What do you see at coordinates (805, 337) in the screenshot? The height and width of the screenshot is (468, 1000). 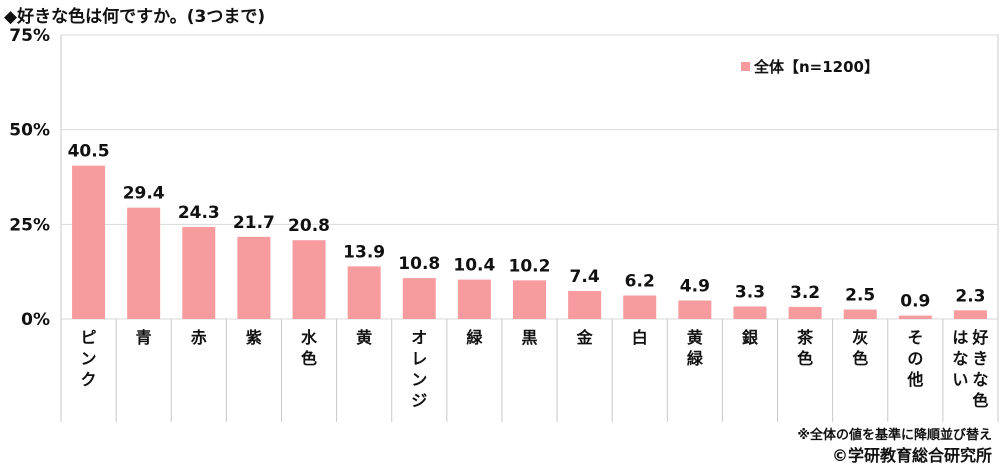 I see `category-label-char: 茶` at bounding box center [805, 337].